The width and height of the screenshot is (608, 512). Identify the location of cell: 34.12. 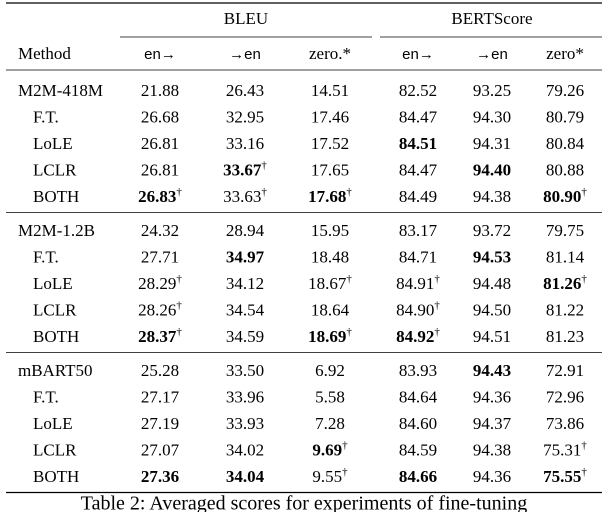
(245, 283).